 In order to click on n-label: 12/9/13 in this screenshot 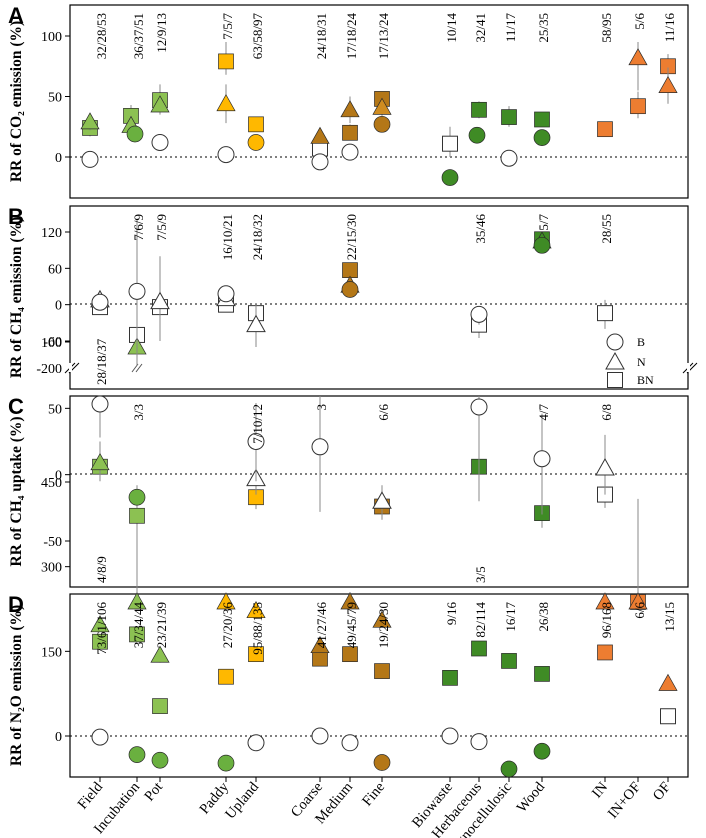, I will do `click(161, 33)`.